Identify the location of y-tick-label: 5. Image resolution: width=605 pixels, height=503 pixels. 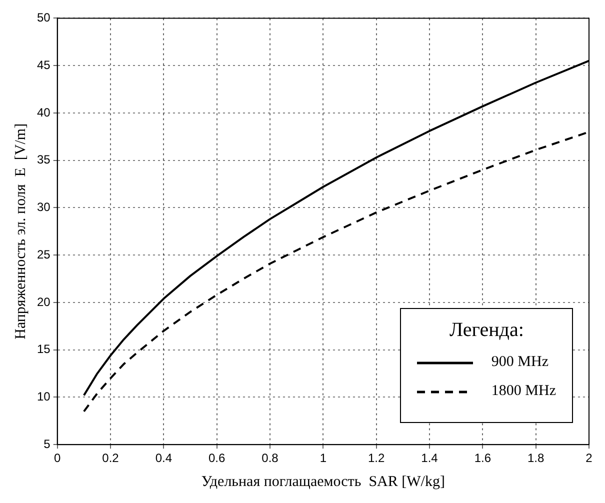
(47, 443).